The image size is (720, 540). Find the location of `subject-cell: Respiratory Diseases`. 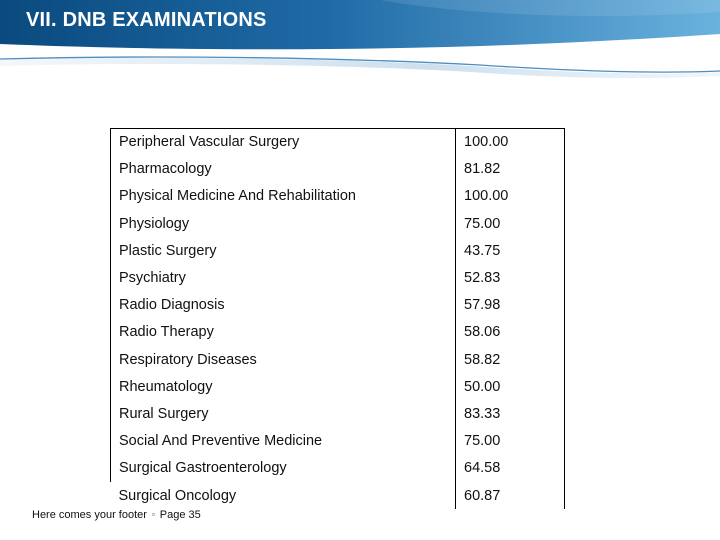

subject-cell: Respiratory Diseases is located at coordinates (283, 360).